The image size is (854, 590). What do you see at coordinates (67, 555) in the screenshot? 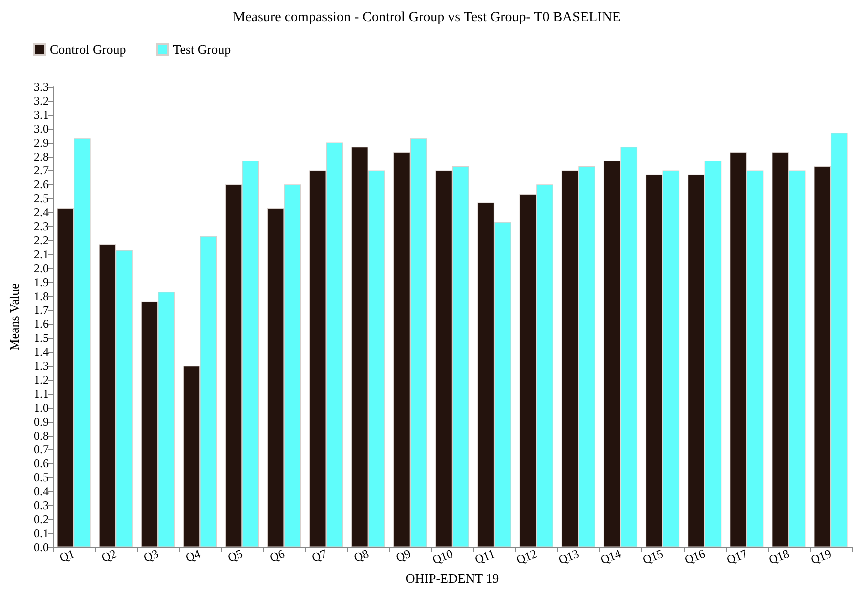
I see `x-tick-label: Q1` at bounding box center [67, 555].